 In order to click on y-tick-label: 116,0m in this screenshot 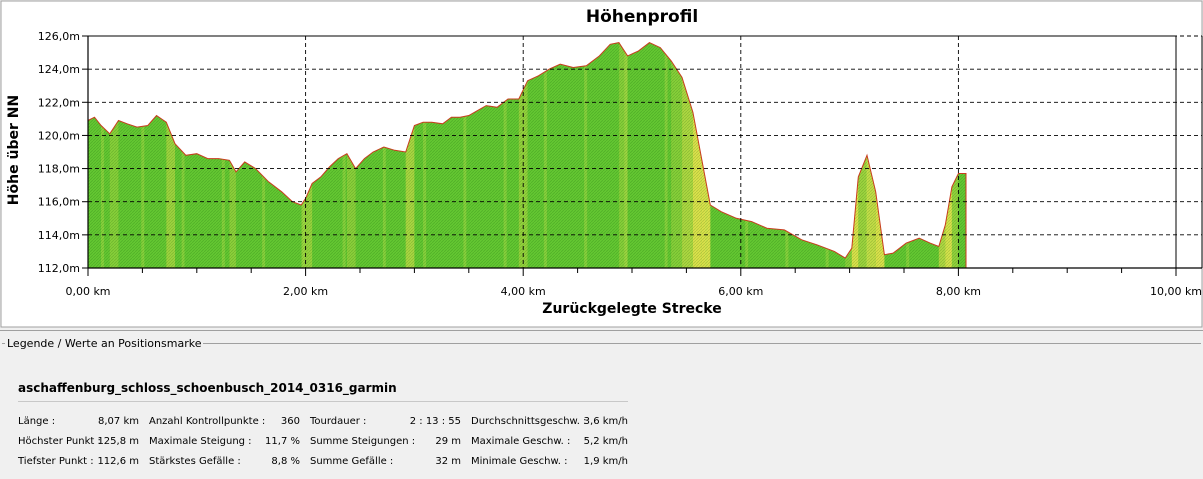, I will do `click(59, 202)`.